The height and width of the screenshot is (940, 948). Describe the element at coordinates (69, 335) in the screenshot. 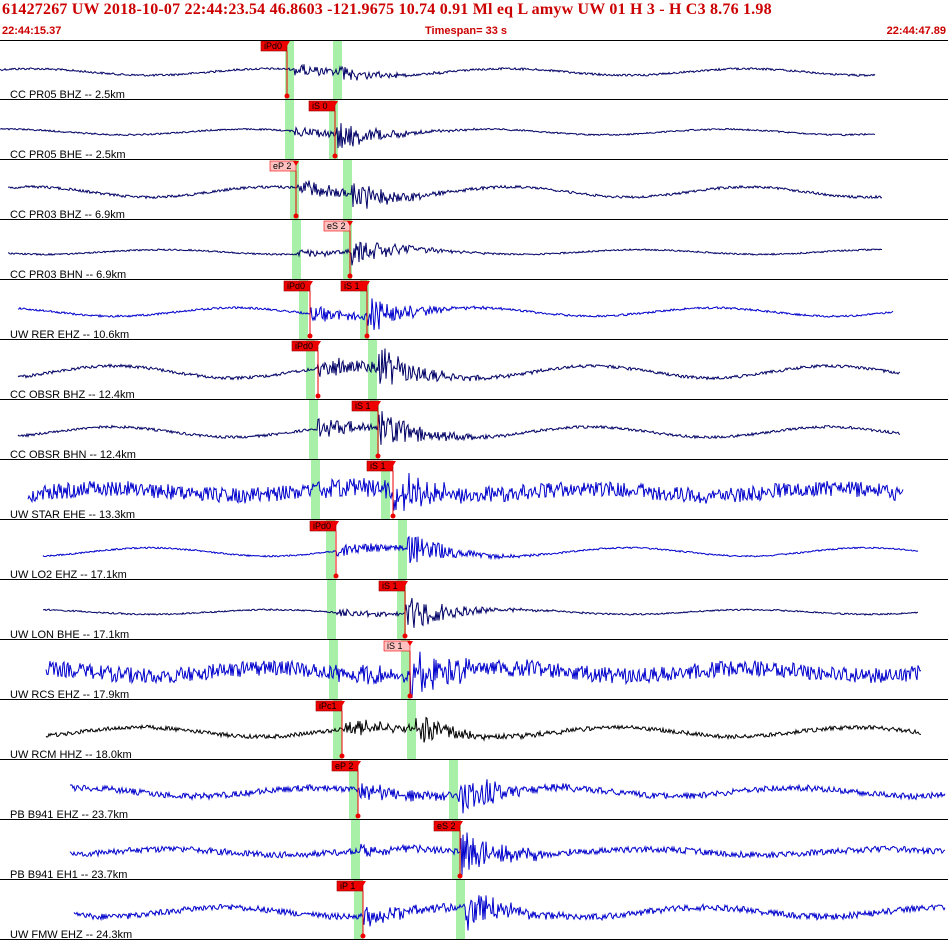

I see `channel-label: UW RER EHZ -- 10.6km` at that location.